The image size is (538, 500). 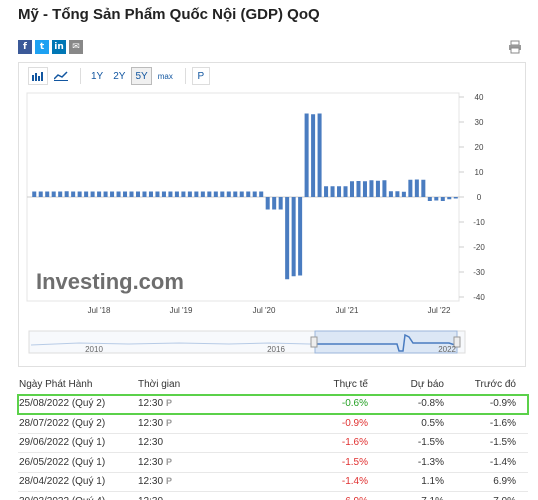 What do you see at coordinates (42, 47) in the screenshot?
I see `twitter-icon: t` at bounding box center [42, 47].